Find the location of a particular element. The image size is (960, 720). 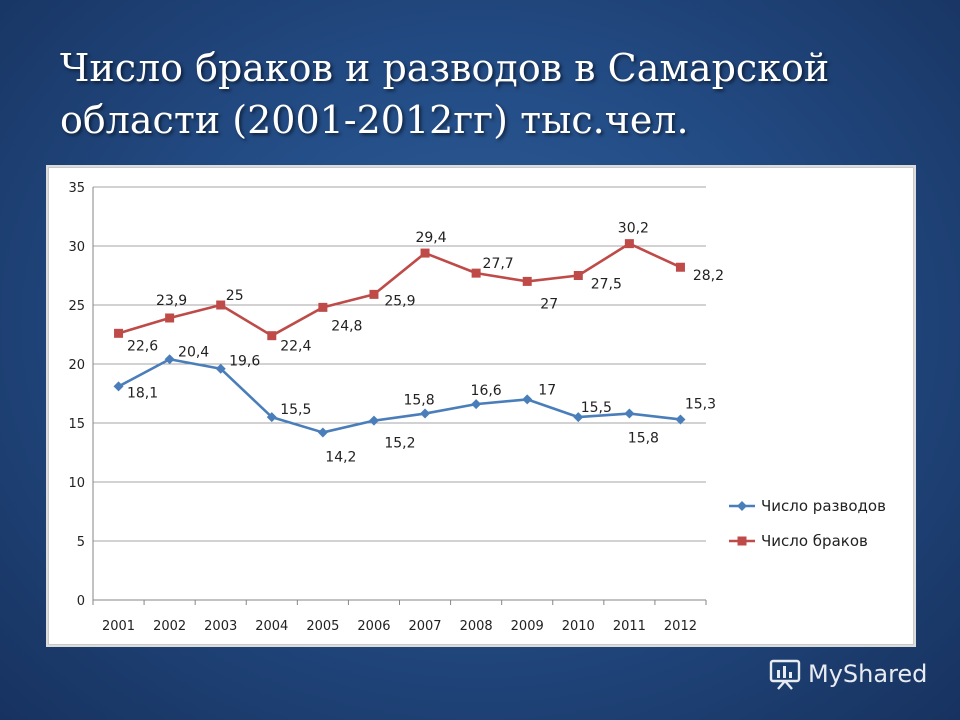

x-tick-label: 2007 is located at coordinates (424, 626).